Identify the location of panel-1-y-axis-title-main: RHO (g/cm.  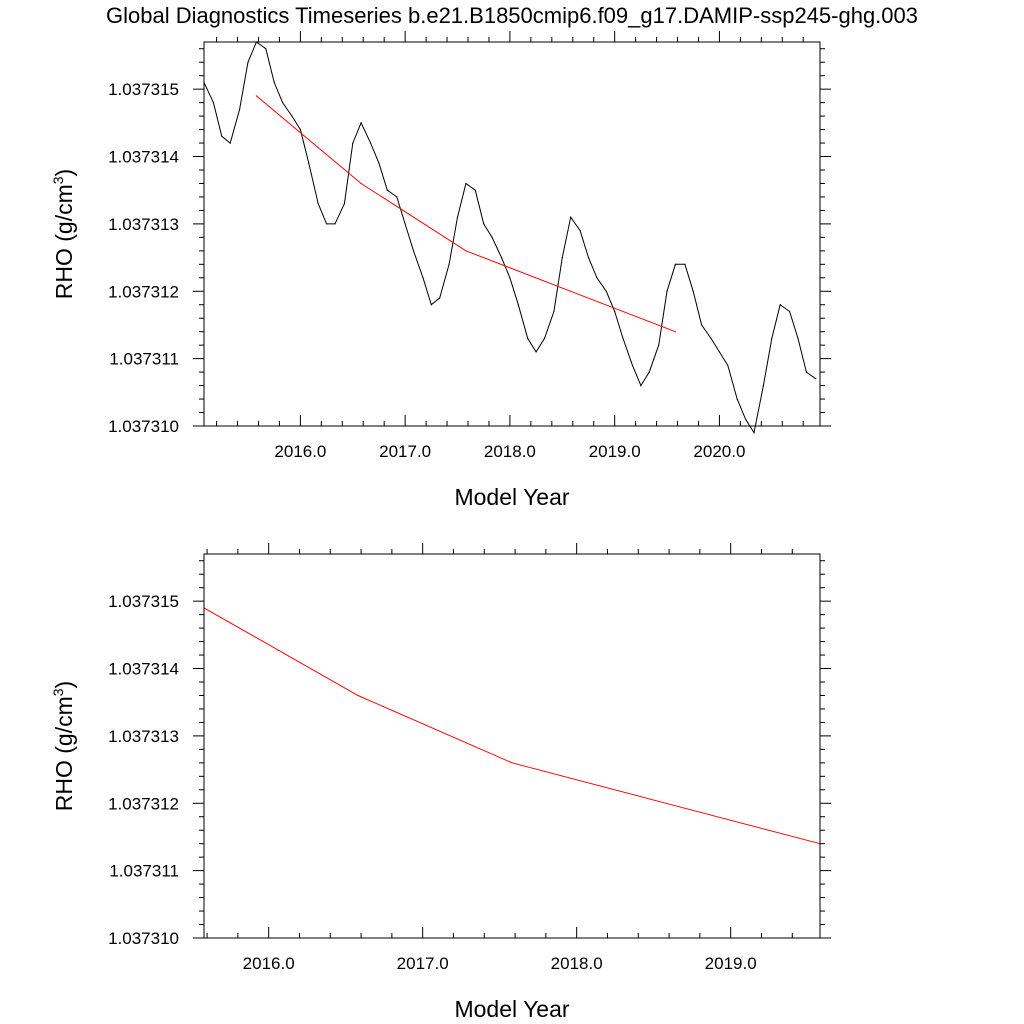
(64, 753).